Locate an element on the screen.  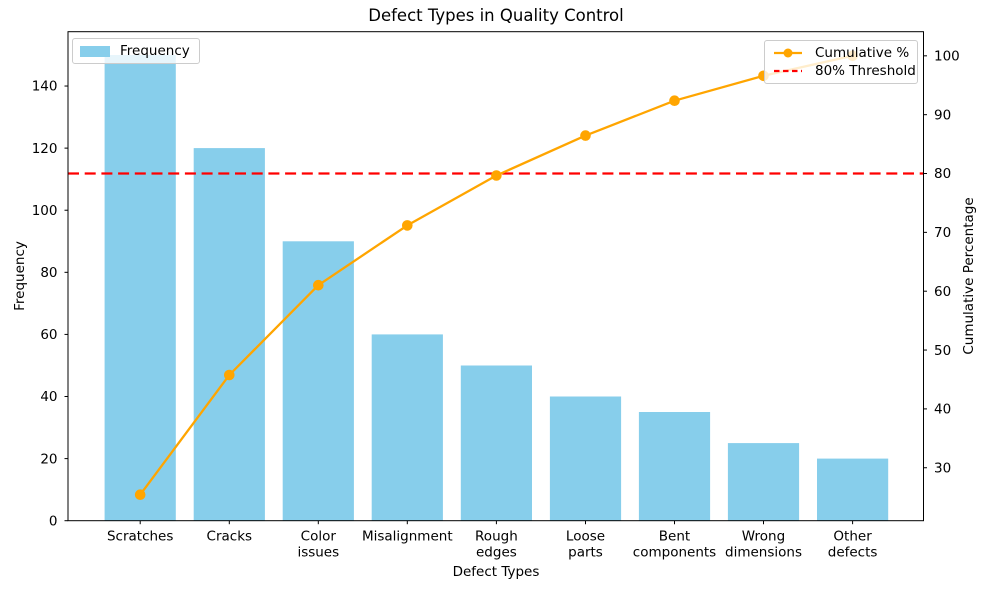
y-left-tick-label: 140 is located at coordinates (45, 87).